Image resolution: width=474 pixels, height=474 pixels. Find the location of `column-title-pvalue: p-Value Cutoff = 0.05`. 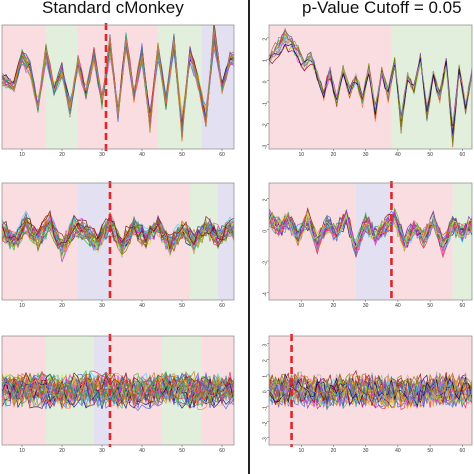

column-title-pvalue: p-Value Cutoff = 0.05 is located at coordinates (382, 8).